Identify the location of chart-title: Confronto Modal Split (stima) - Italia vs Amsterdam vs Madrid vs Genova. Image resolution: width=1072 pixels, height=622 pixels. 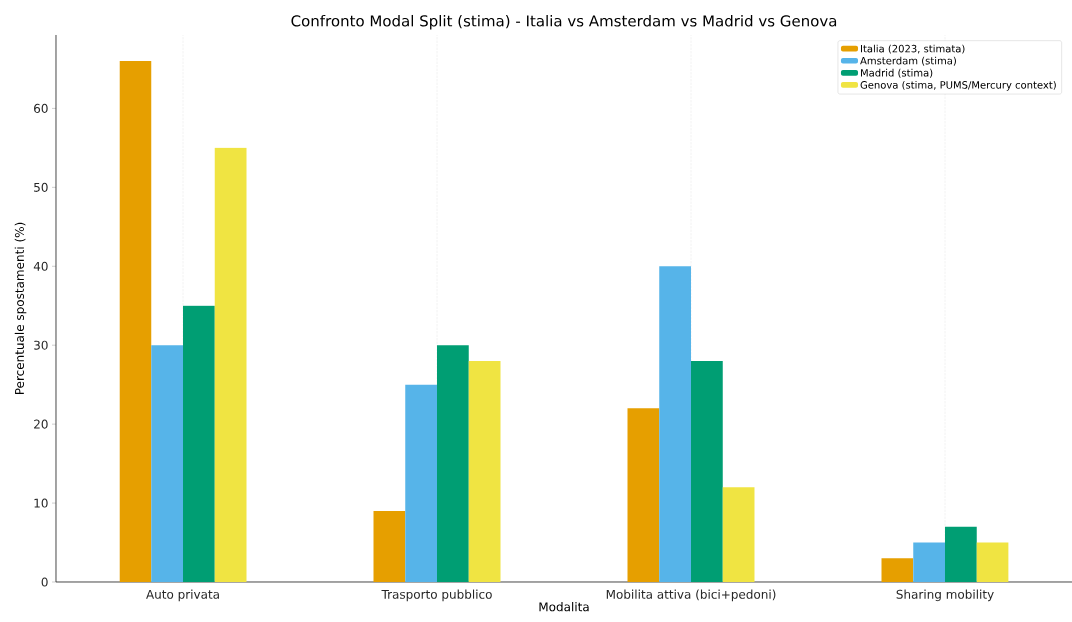
(564, 22).